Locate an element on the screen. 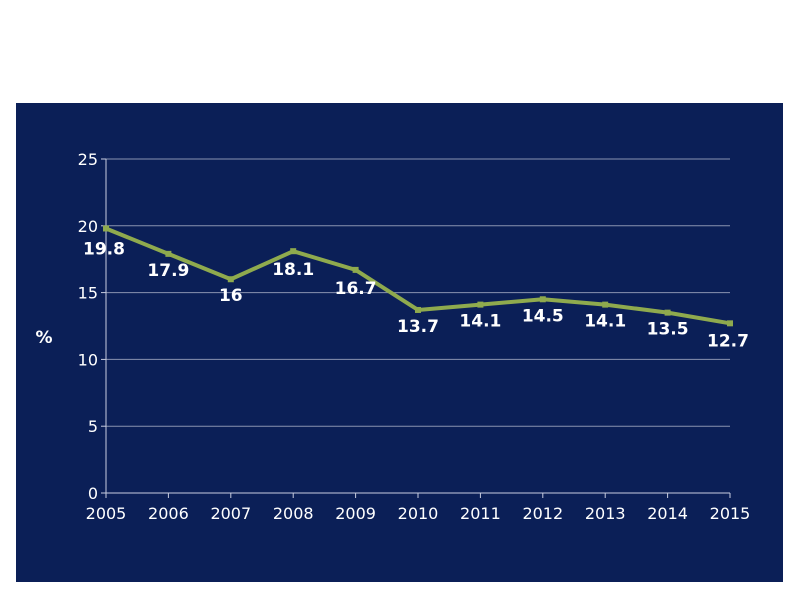 The width and height of the screenshot is (800, 600). data-label: 18.1 is located at coordinates (293, 270).